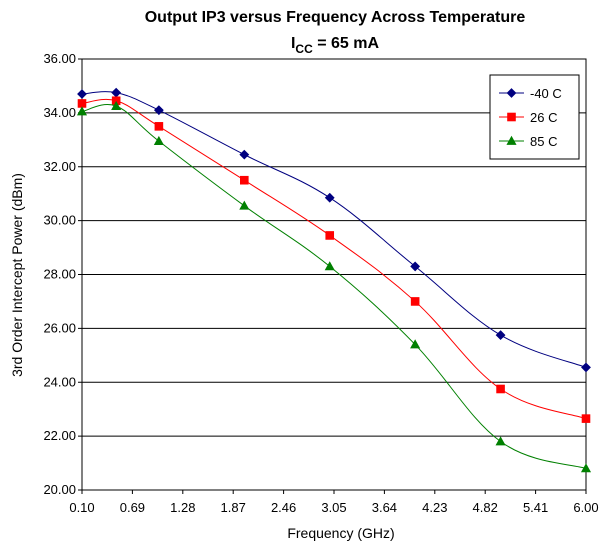 This screenshot has width=601, height=546. What do you see at coordinates (81, 507) in the screenshot?
I see `x-tick-label: 0.10` at bounding box center [81, 507].